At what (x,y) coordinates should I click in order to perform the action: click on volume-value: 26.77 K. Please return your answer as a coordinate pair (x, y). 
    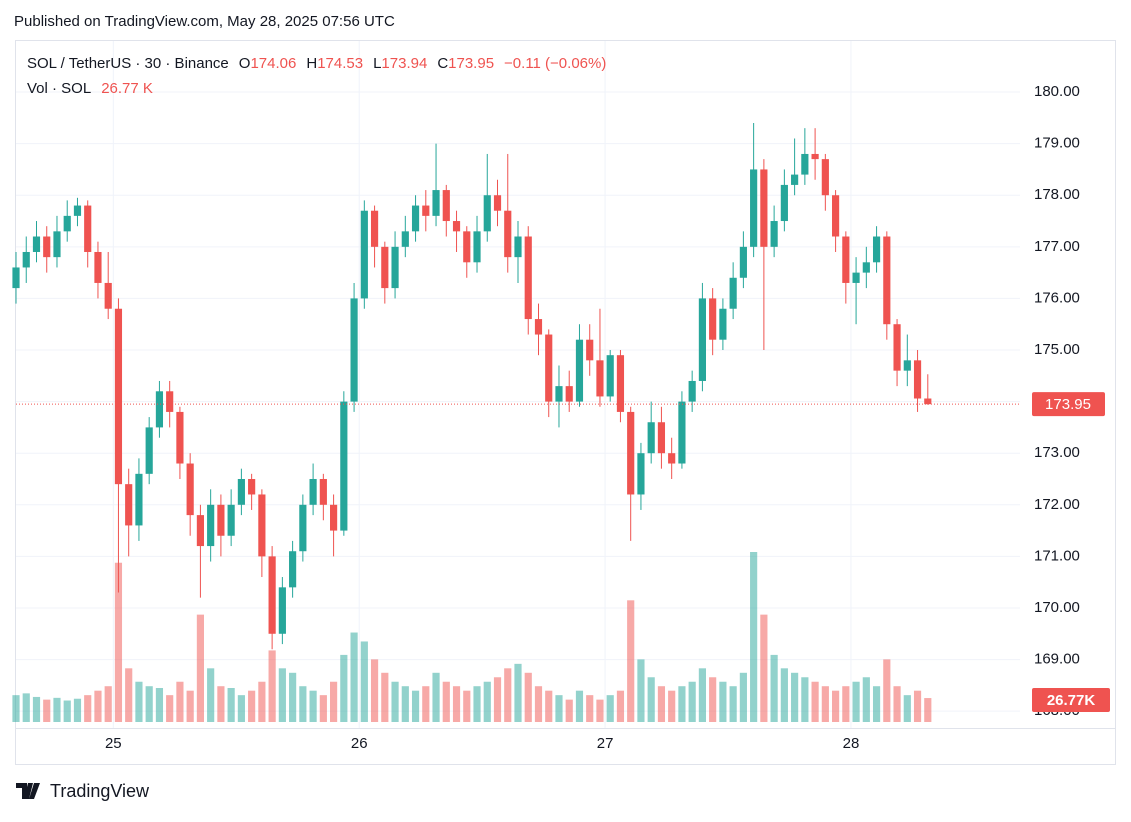
    Looking at the image, I should click on (127, 88).